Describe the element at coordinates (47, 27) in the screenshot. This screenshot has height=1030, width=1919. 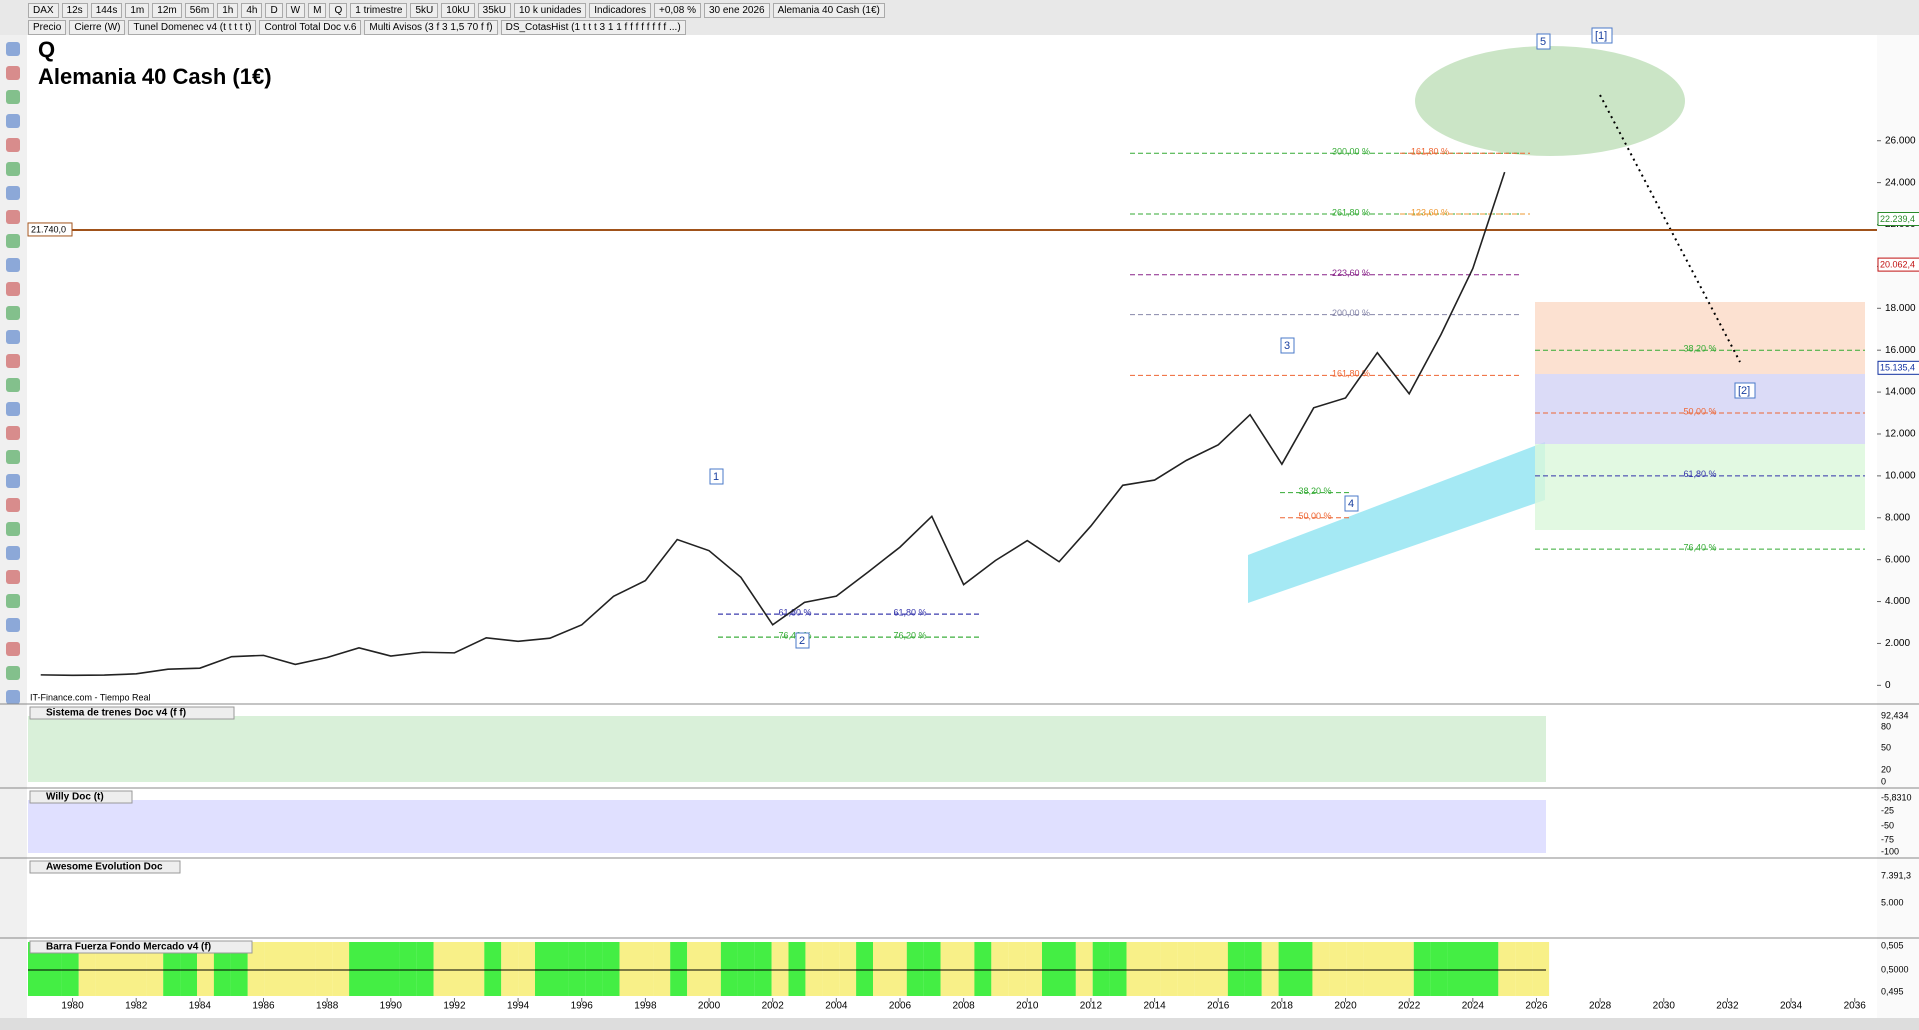
I see `toolbar-item: Precio` at that location.